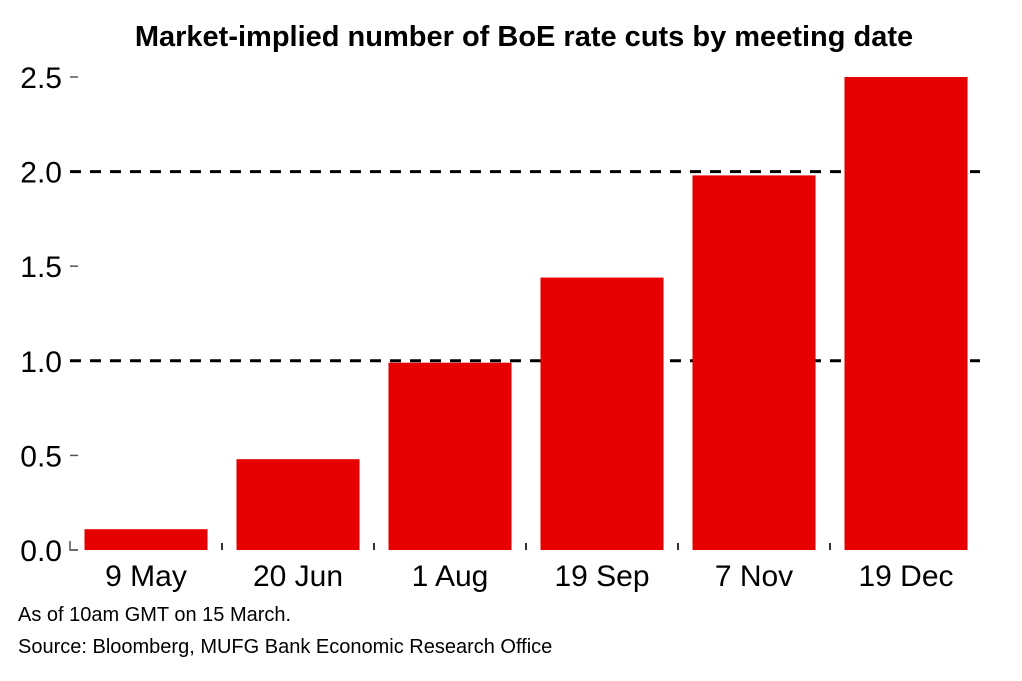 Image resolution: width=1022 pixels, height=681 pixels. I want to click on footnote-note: As of 10am GMT on 15 March., so click(155, 615).